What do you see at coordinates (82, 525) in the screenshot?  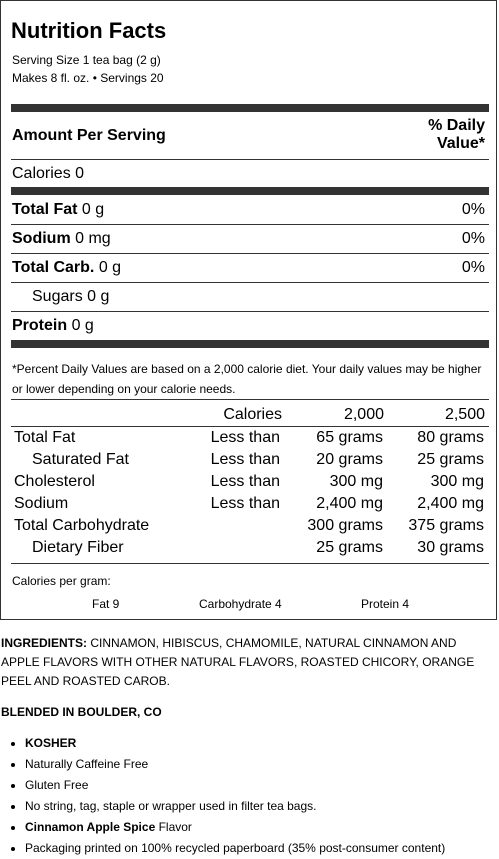 I see `table-row-name: Total Carbohydrate` at bounding box center [82, 525].